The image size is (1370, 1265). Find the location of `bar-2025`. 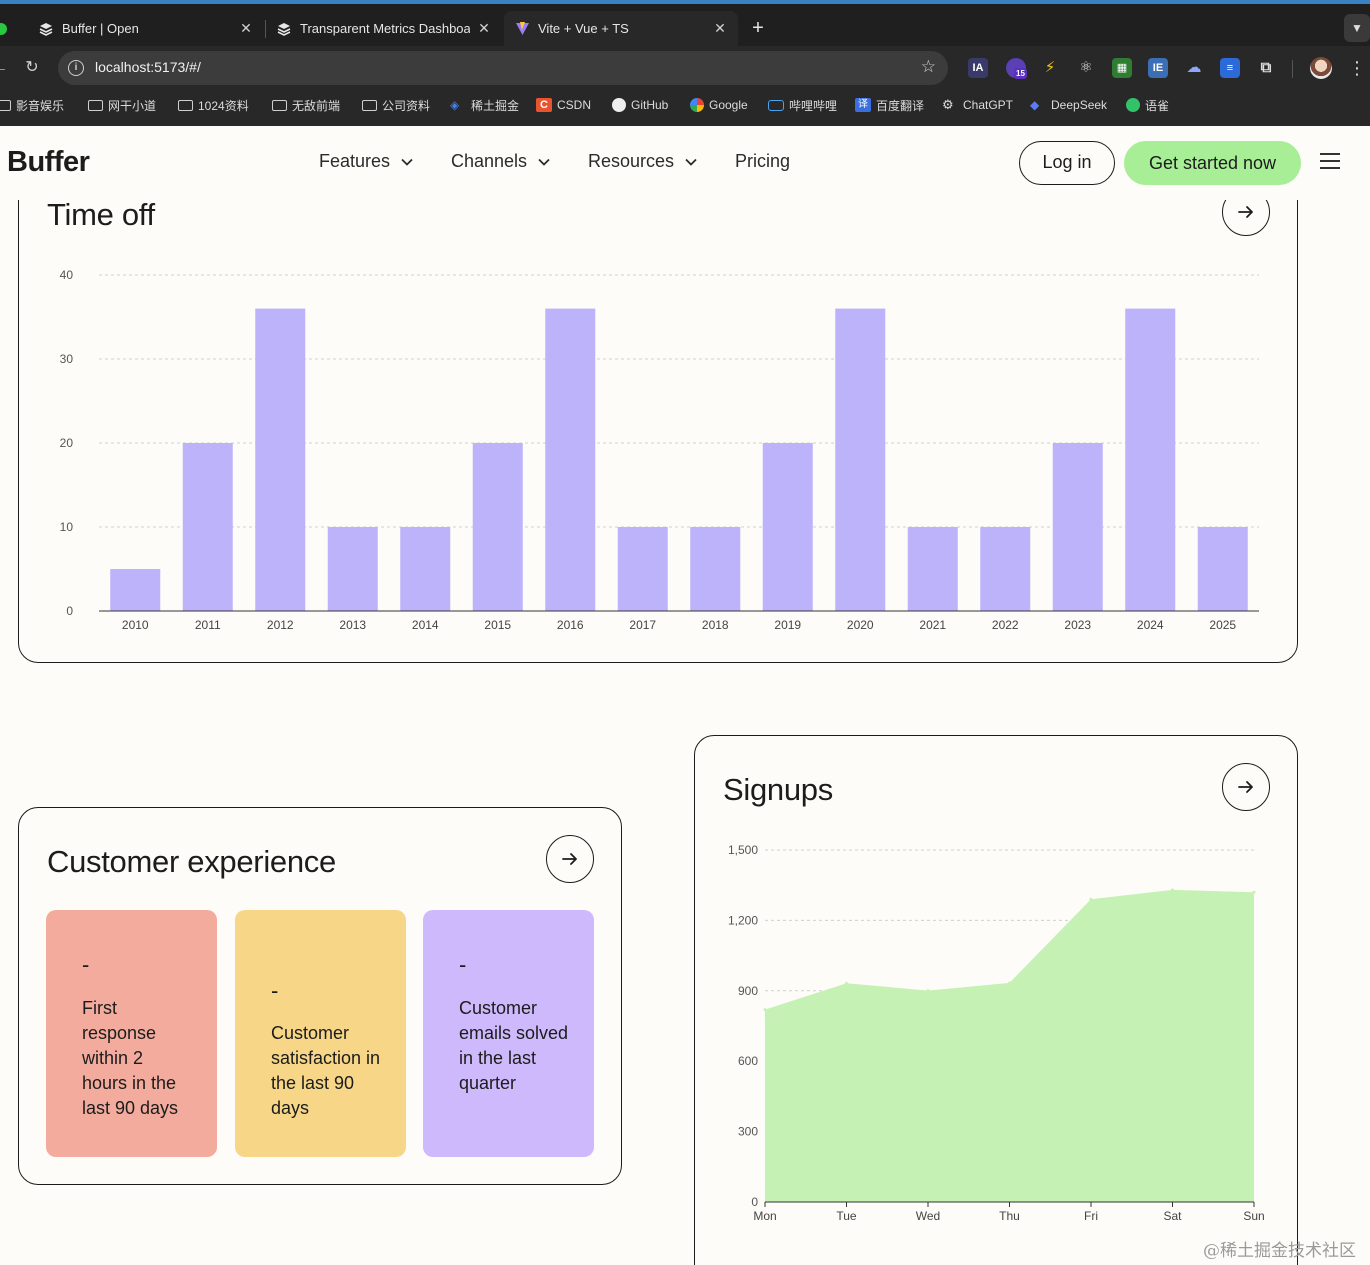

bar-2025 is located at coordinates (1222, 569).